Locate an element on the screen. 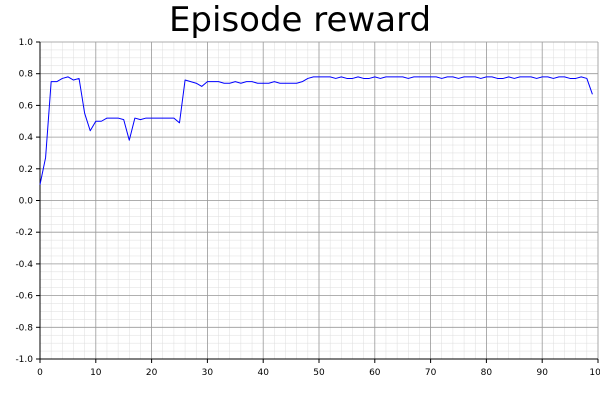  x-tick-label: 100 is located at coordinates (594, 373).